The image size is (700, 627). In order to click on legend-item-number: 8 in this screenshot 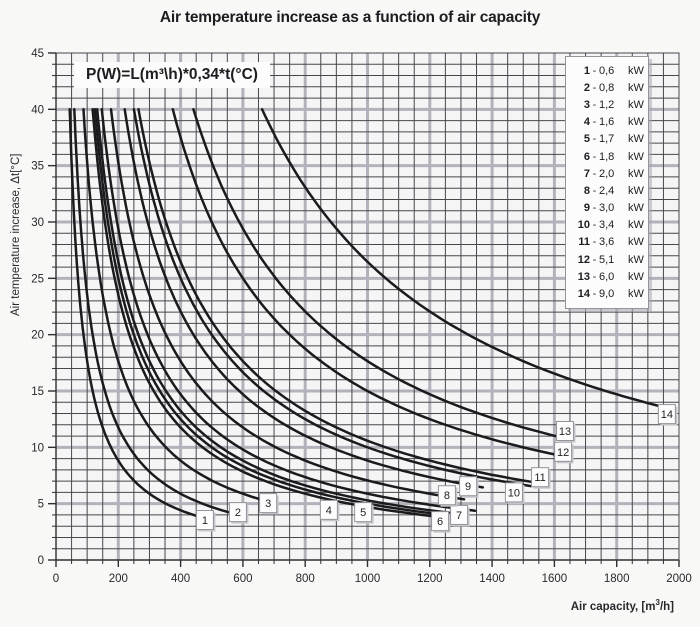, I will do `click(586, 190)`.